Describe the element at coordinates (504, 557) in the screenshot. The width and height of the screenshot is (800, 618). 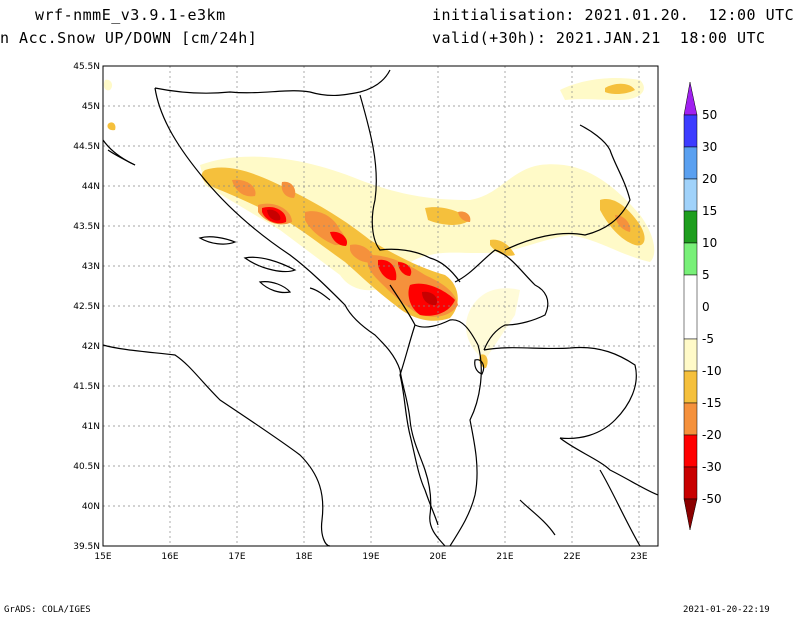
I see `lon-label: 21E` at that location.